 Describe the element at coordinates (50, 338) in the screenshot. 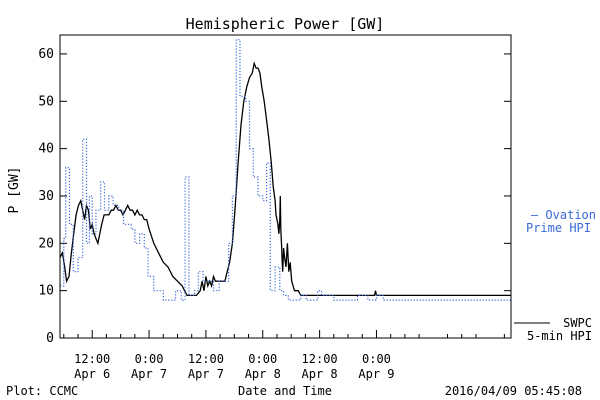

I see `y-tick-label: 0` at that location.